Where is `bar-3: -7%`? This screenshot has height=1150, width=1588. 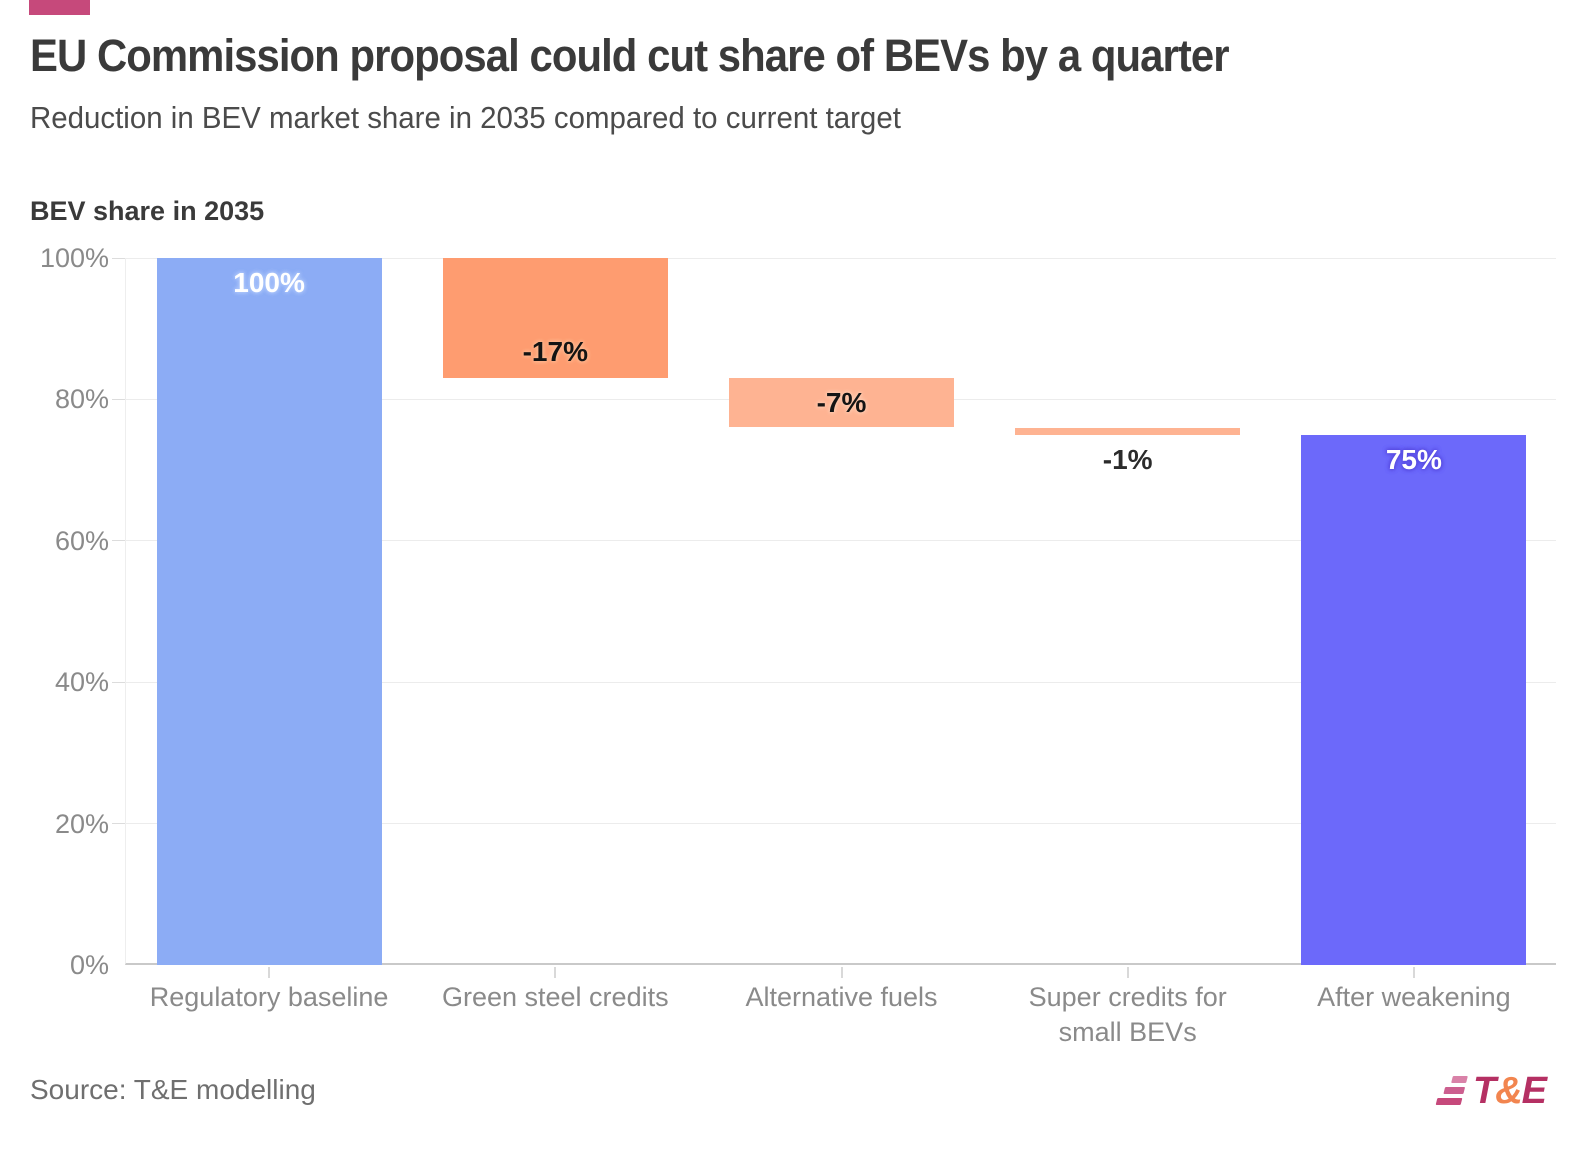
bar-3: -7% is located at coordinates (841, 403).